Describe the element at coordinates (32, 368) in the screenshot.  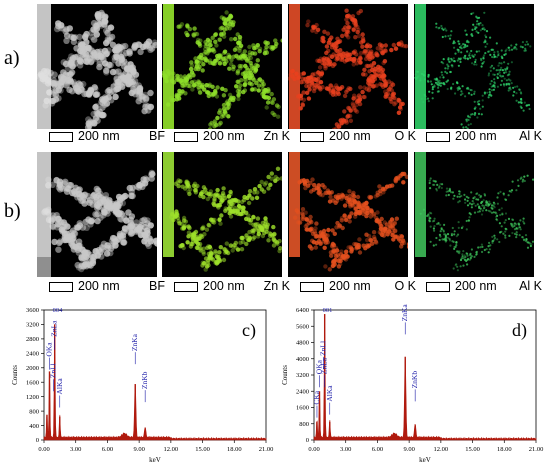
I see `y-tick-label: 2000` at that location.